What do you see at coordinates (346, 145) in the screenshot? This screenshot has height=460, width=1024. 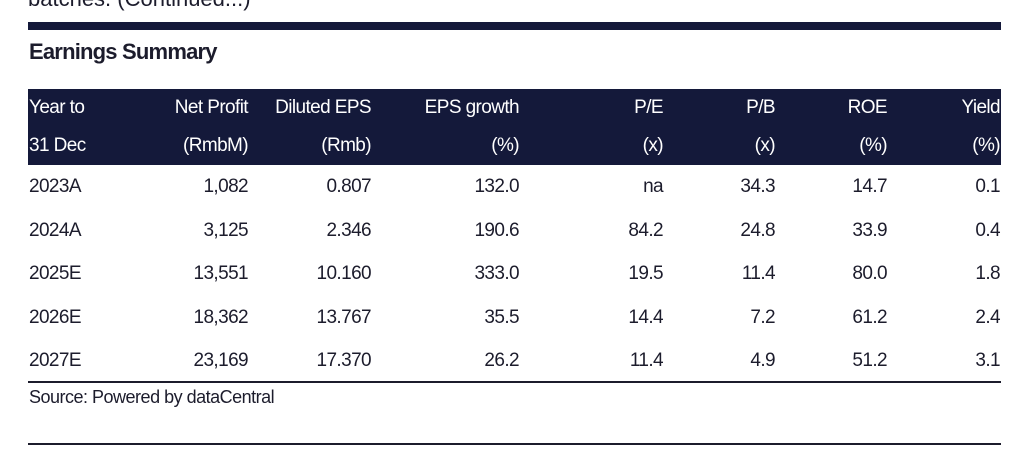 I see `column-header: (Rmb)` at bounding box center [346, 145].